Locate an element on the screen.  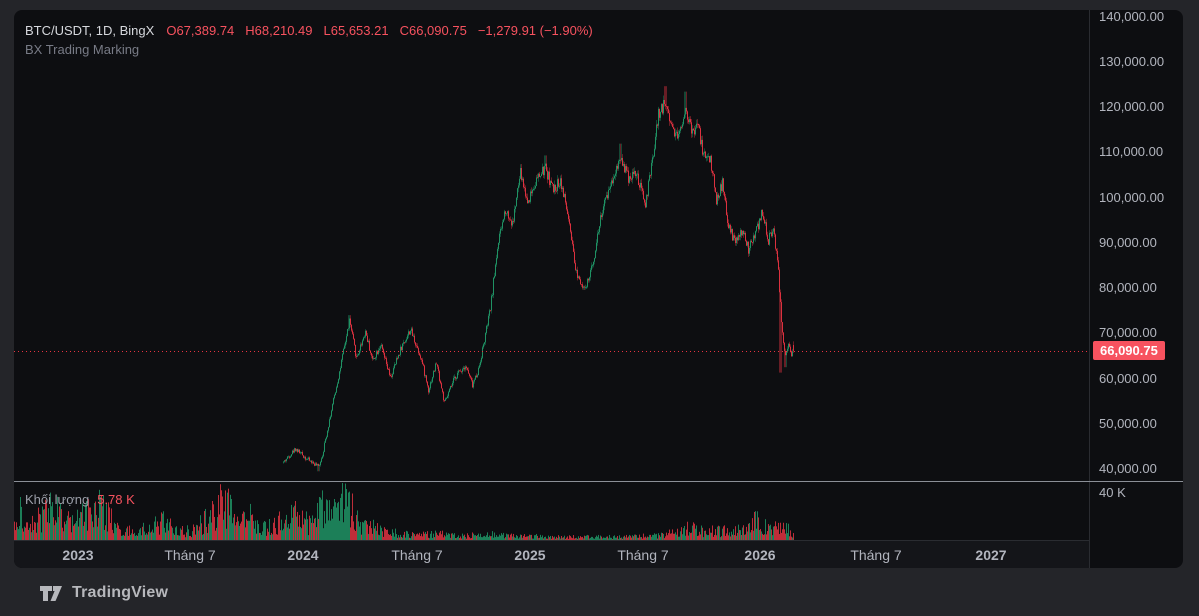
indicator-title: BX Trading Marking is located at coordinates (82, 49).